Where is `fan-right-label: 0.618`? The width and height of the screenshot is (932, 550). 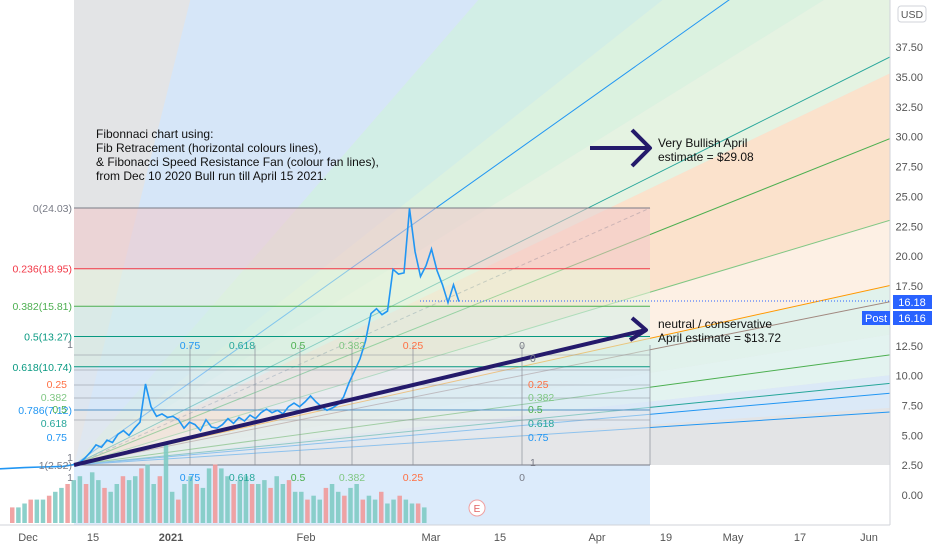
fan-right-label: 0.618 is located at coordinates (541, 424).